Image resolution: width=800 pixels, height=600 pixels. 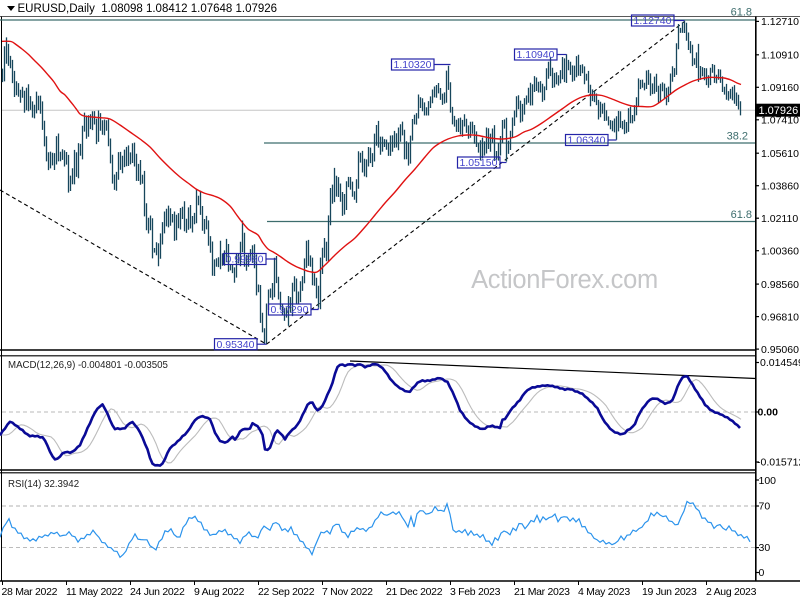 What do you see at coordinates (88, 365) in the screenshot?
I see `svg-text:MACD(12,26,9) -0.004801 -0.003: MACD(12,26,9) -0.004801 -0.003505` at bounding box center [88, 365].